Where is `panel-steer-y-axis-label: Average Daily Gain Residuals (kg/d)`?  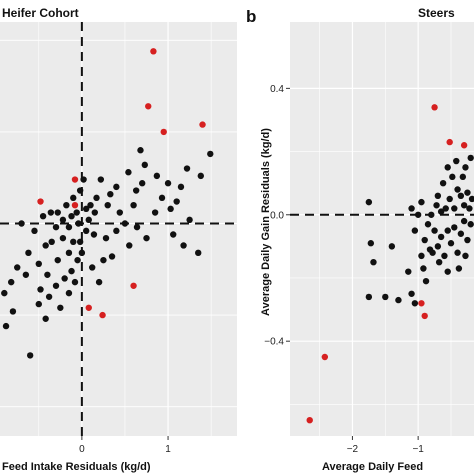
panel-steer-y-axis-label: Average Daily Gain Residuals (kg/d) is located at coordinates (266, 222).